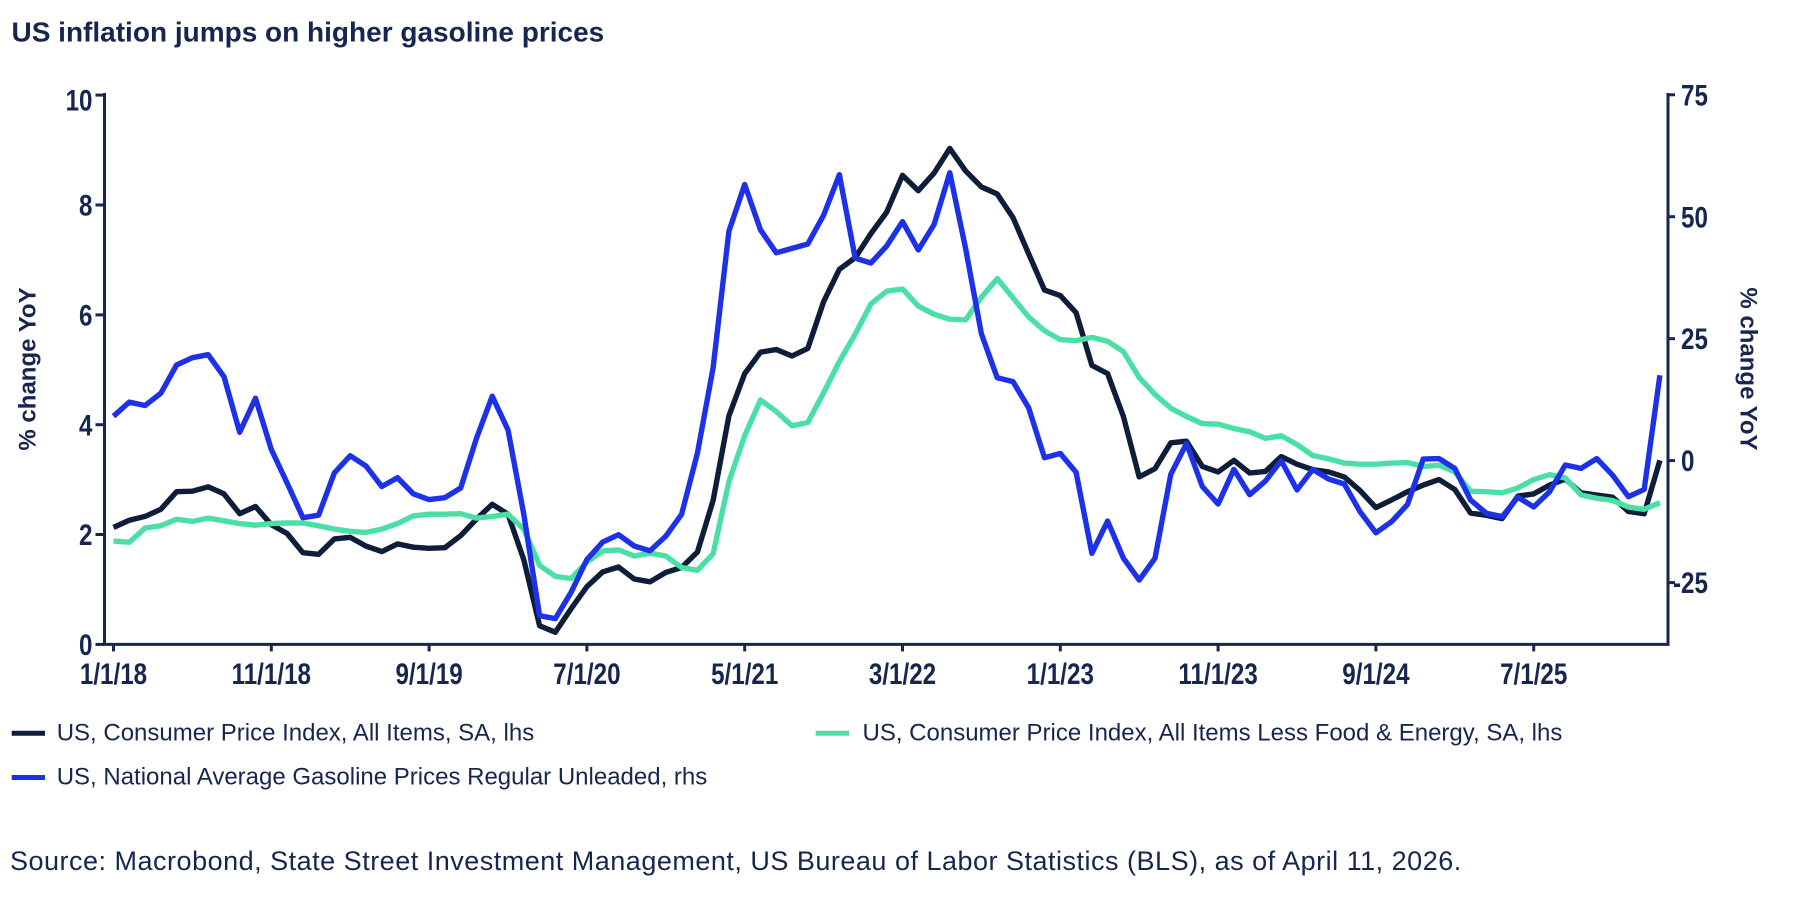 This screenshot has width=1800, height=905. I want to click on svg-text: 8, so click(85, 205).